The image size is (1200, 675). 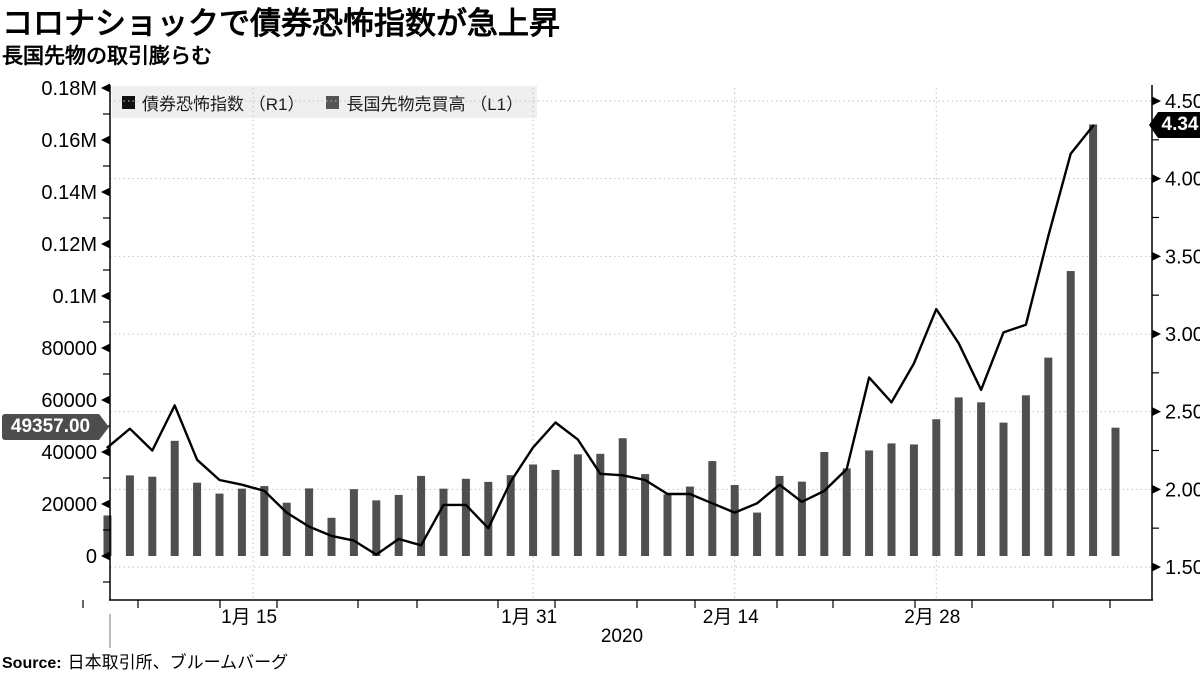 What do you see at coordinates (178, 662) in the screenshot?
I see `source-text: 日本取引所、ブルームバーグ` at bounding box center [178, 662].